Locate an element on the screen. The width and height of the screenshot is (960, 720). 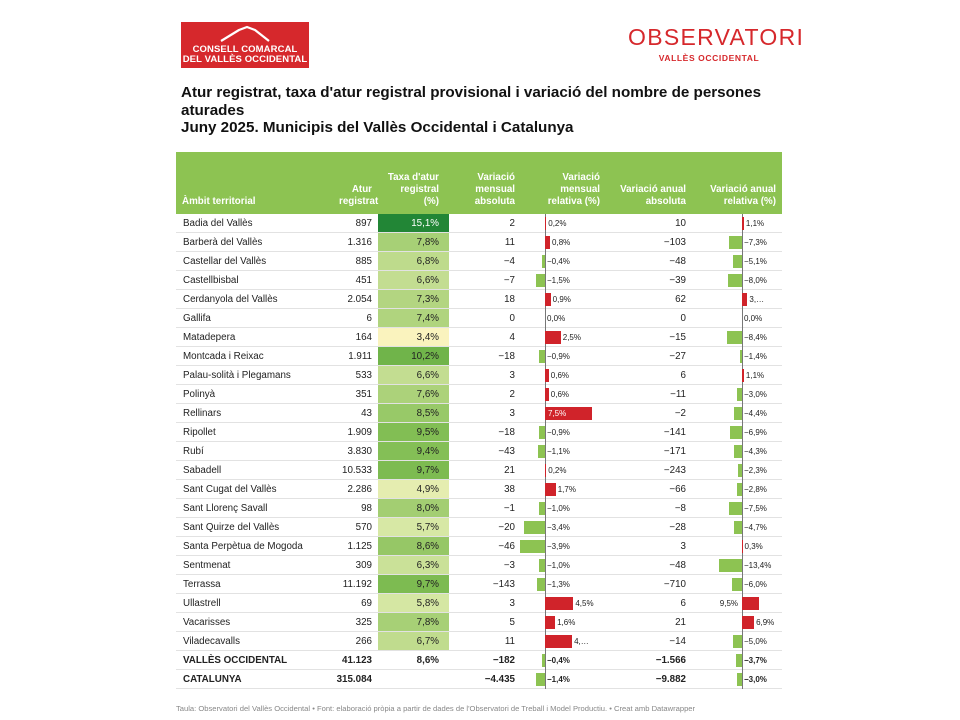
cell-var-mens-abs: −182 is located at coordinates (485, 660).